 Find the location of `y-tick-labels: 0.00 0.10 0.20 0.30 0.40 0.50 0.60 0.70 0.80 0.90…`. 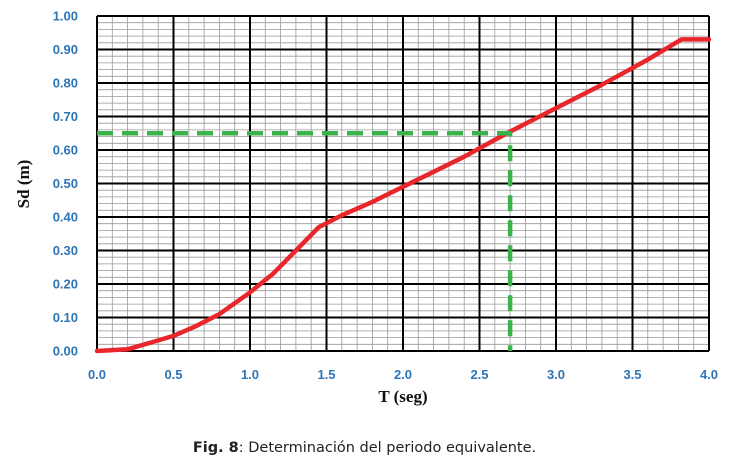

y-tick-labels: 0.00 0.10 0.20 0.30 0.40 0.50 0.60 0.70 0.80 0.90… is located at coordinates (65, 184).